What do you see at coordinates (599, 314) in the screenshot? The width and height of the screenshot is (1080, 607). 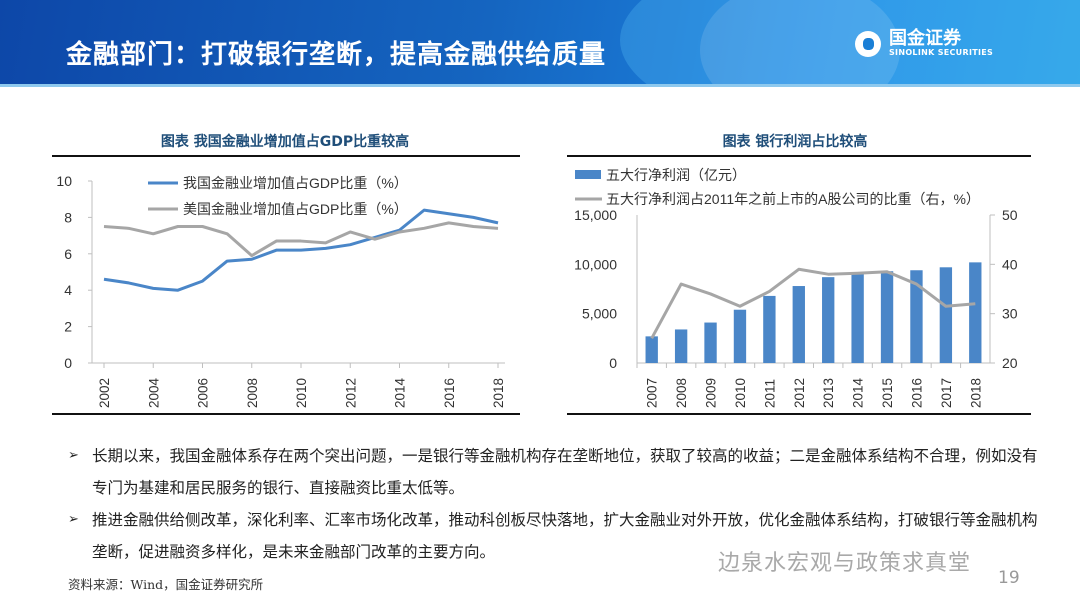 I see `chart2-left-tick-label: 5,000` at bounding box center [599, 314].